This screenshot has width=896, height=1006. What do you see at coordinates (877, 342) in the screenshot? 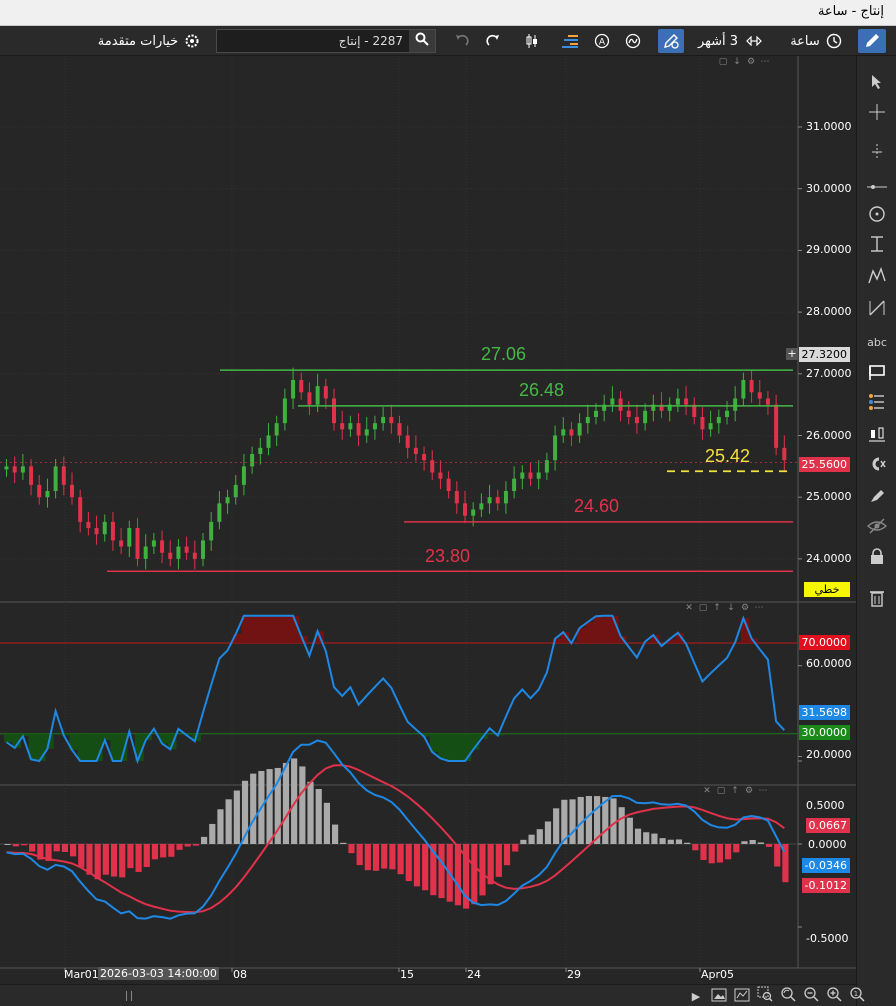
I see `text-tool: abc` at bounding box center [877, 342].